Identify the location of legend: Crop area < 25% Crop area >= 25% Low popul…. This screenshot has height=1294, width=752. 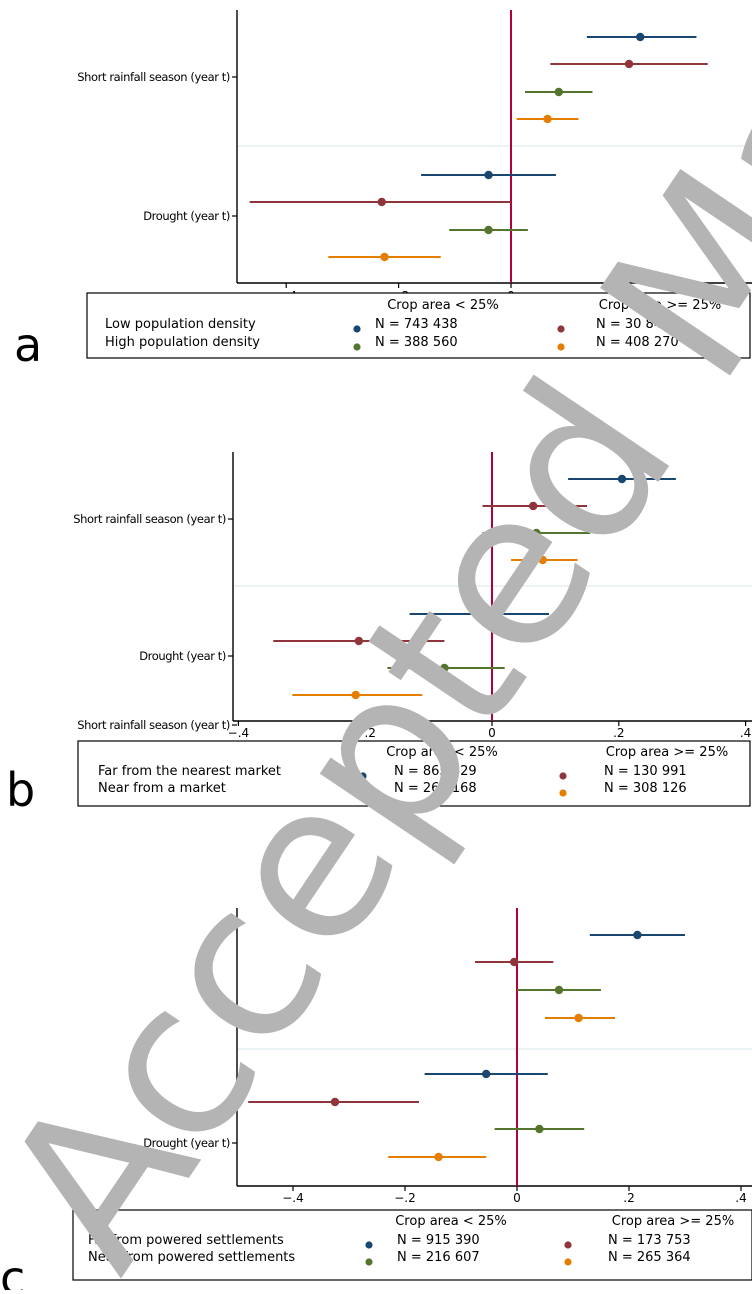
(418, 325).